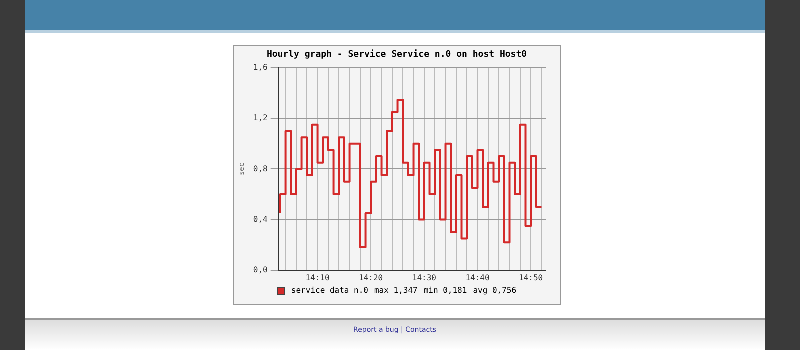 Image resolution: width=800 pixels, height=350 pixels. Describe the element at coordinates (260, 219) in the screenshot. I see `y-tick-label: 0,4` at that location.